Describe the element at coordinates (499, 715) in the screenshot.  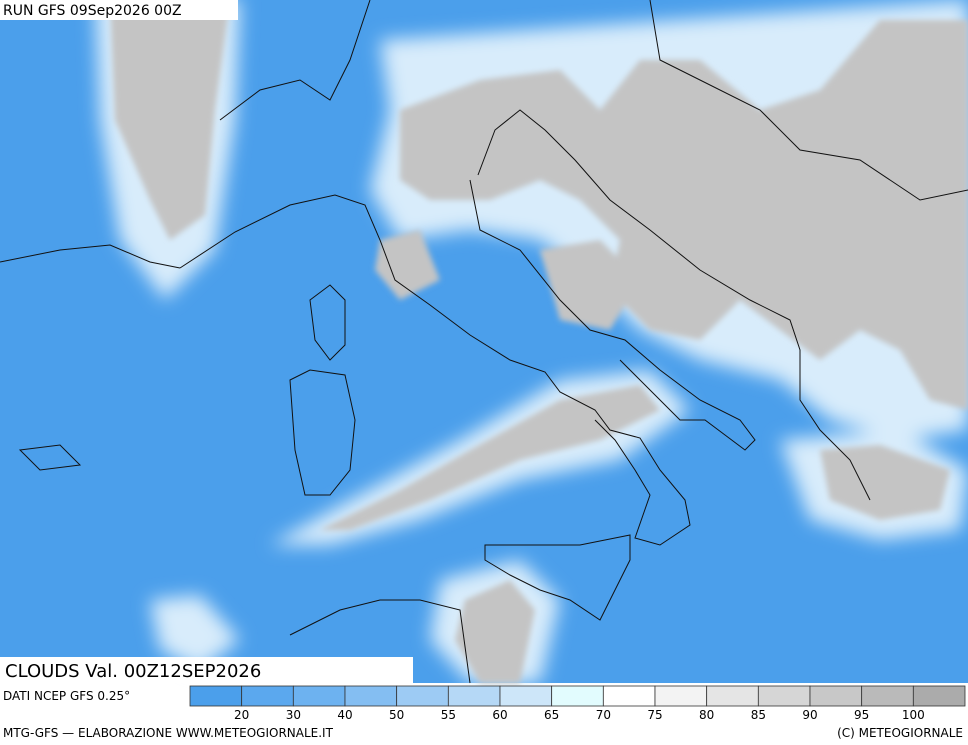
I see `legend-tick-label: 60` at that location.